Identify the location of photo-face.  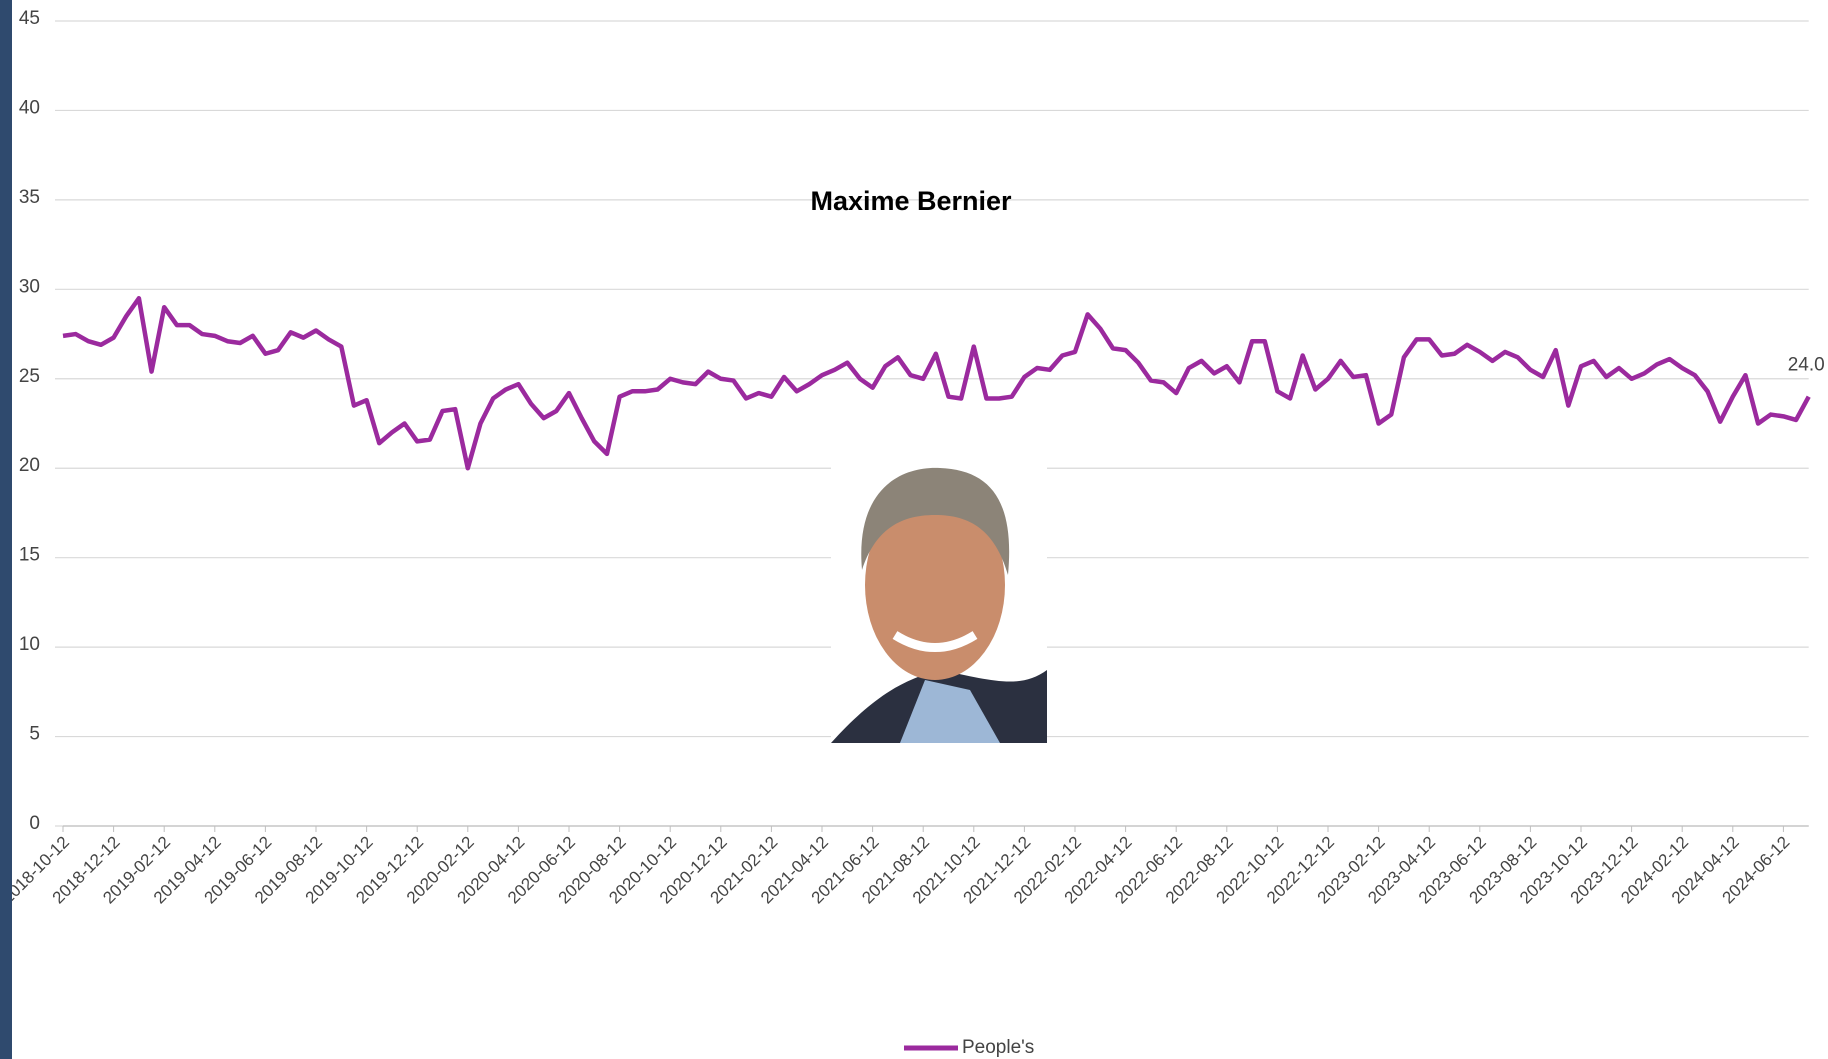
(935, 585).